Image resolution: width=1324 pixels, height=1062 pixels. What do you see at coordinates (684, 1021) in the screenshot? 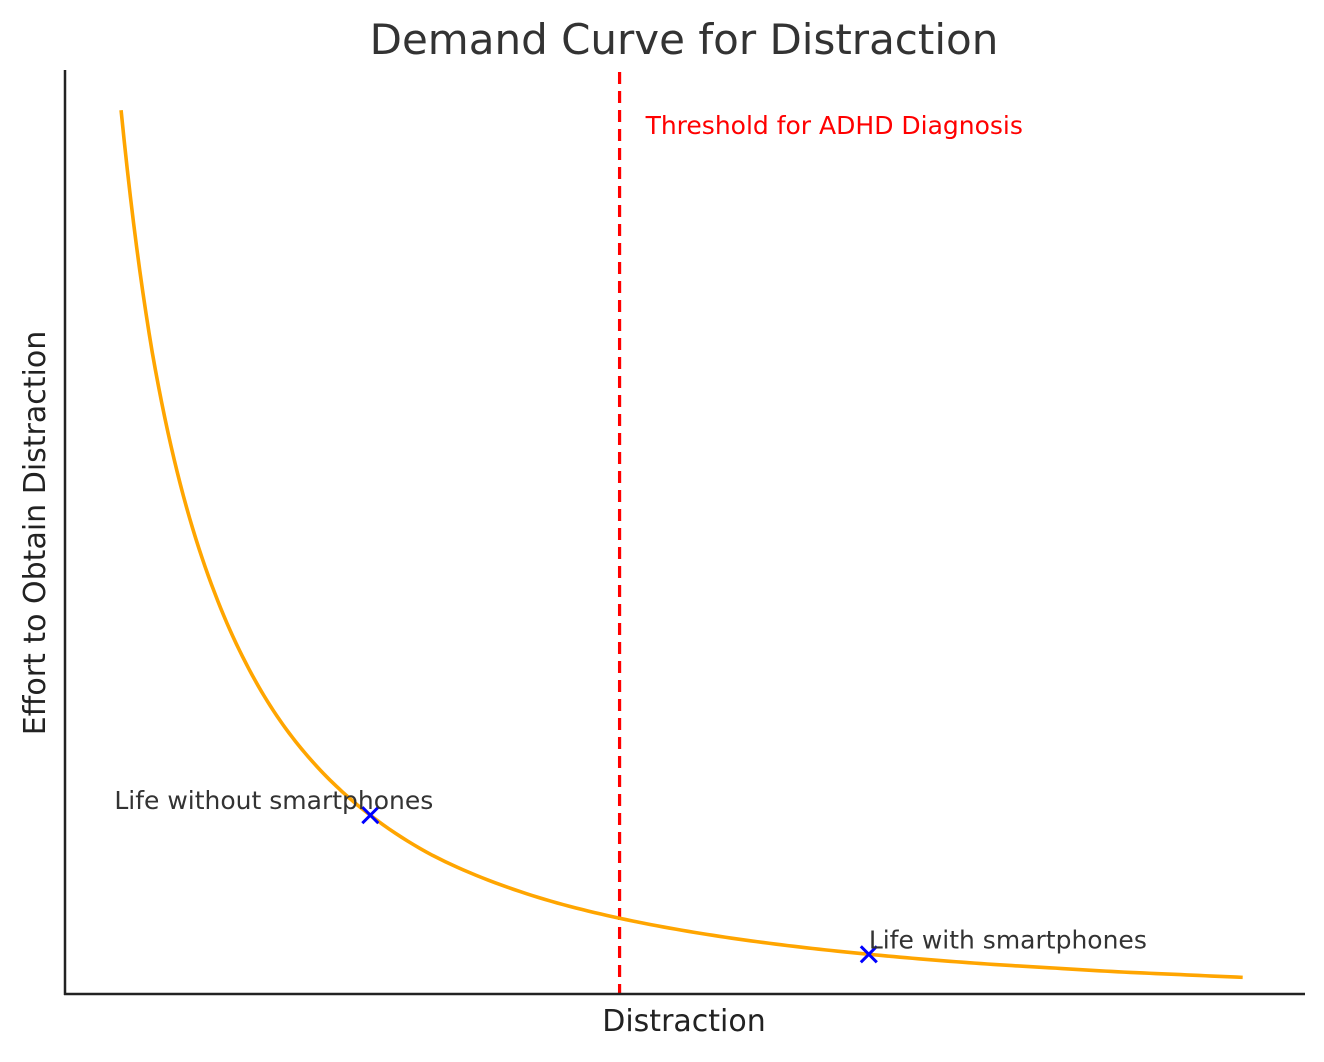
I see `x-axis-label: Distraction` at bounding box center [684, 1021].